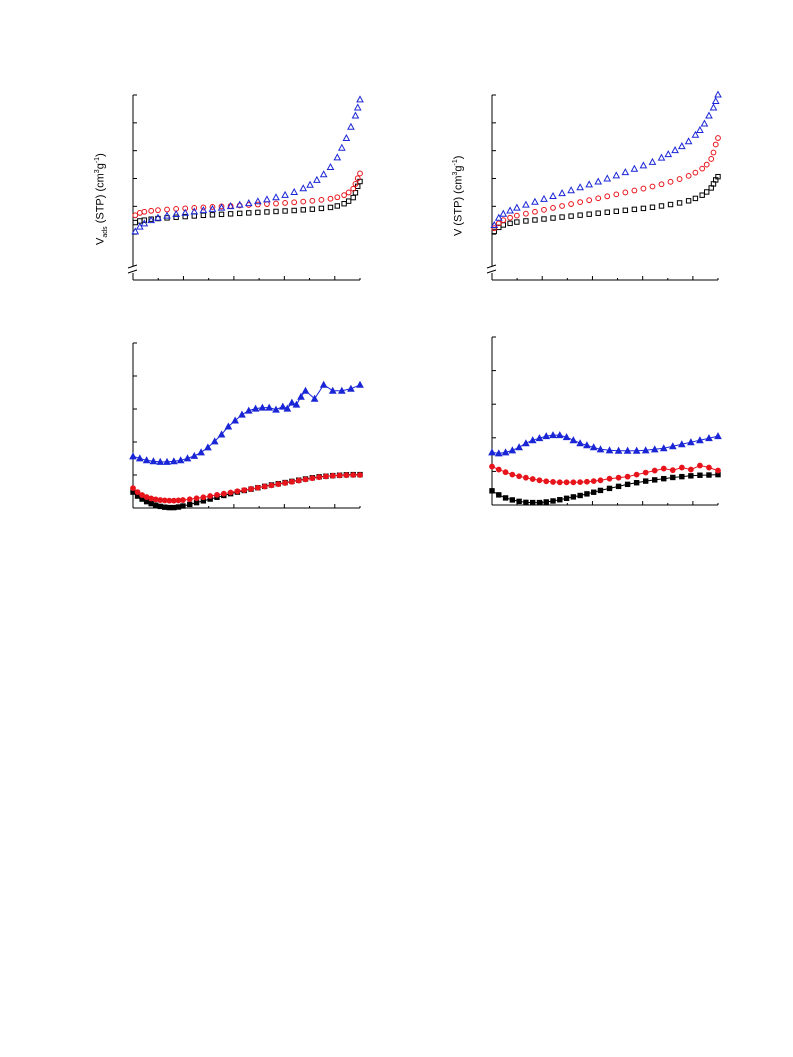 This screenshot has width=793, height=1057. I want to click on left-top-axis-break-gap, so click(133, 269).